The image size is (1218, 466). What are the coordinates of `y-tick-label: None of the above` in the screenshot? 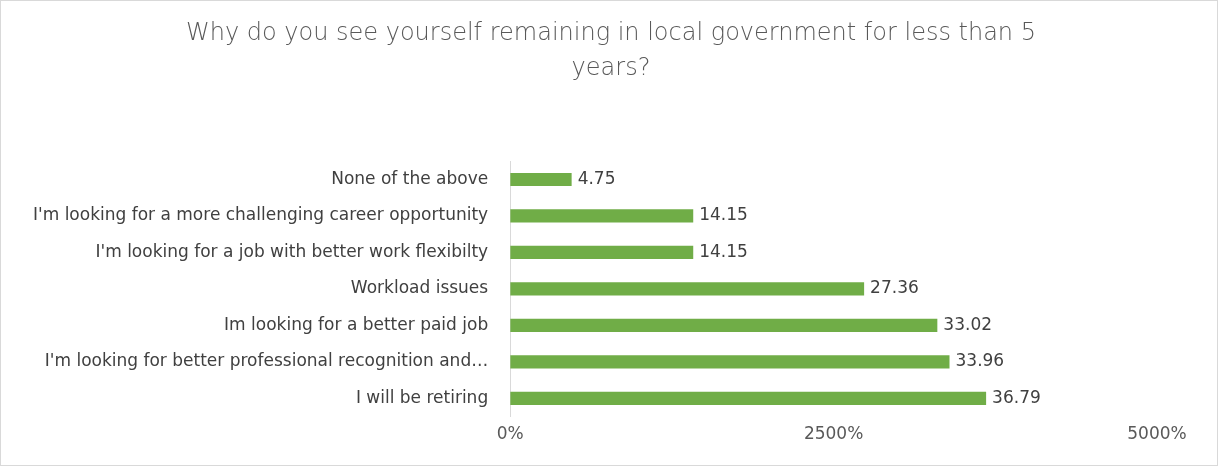 It's located at (410, 177).